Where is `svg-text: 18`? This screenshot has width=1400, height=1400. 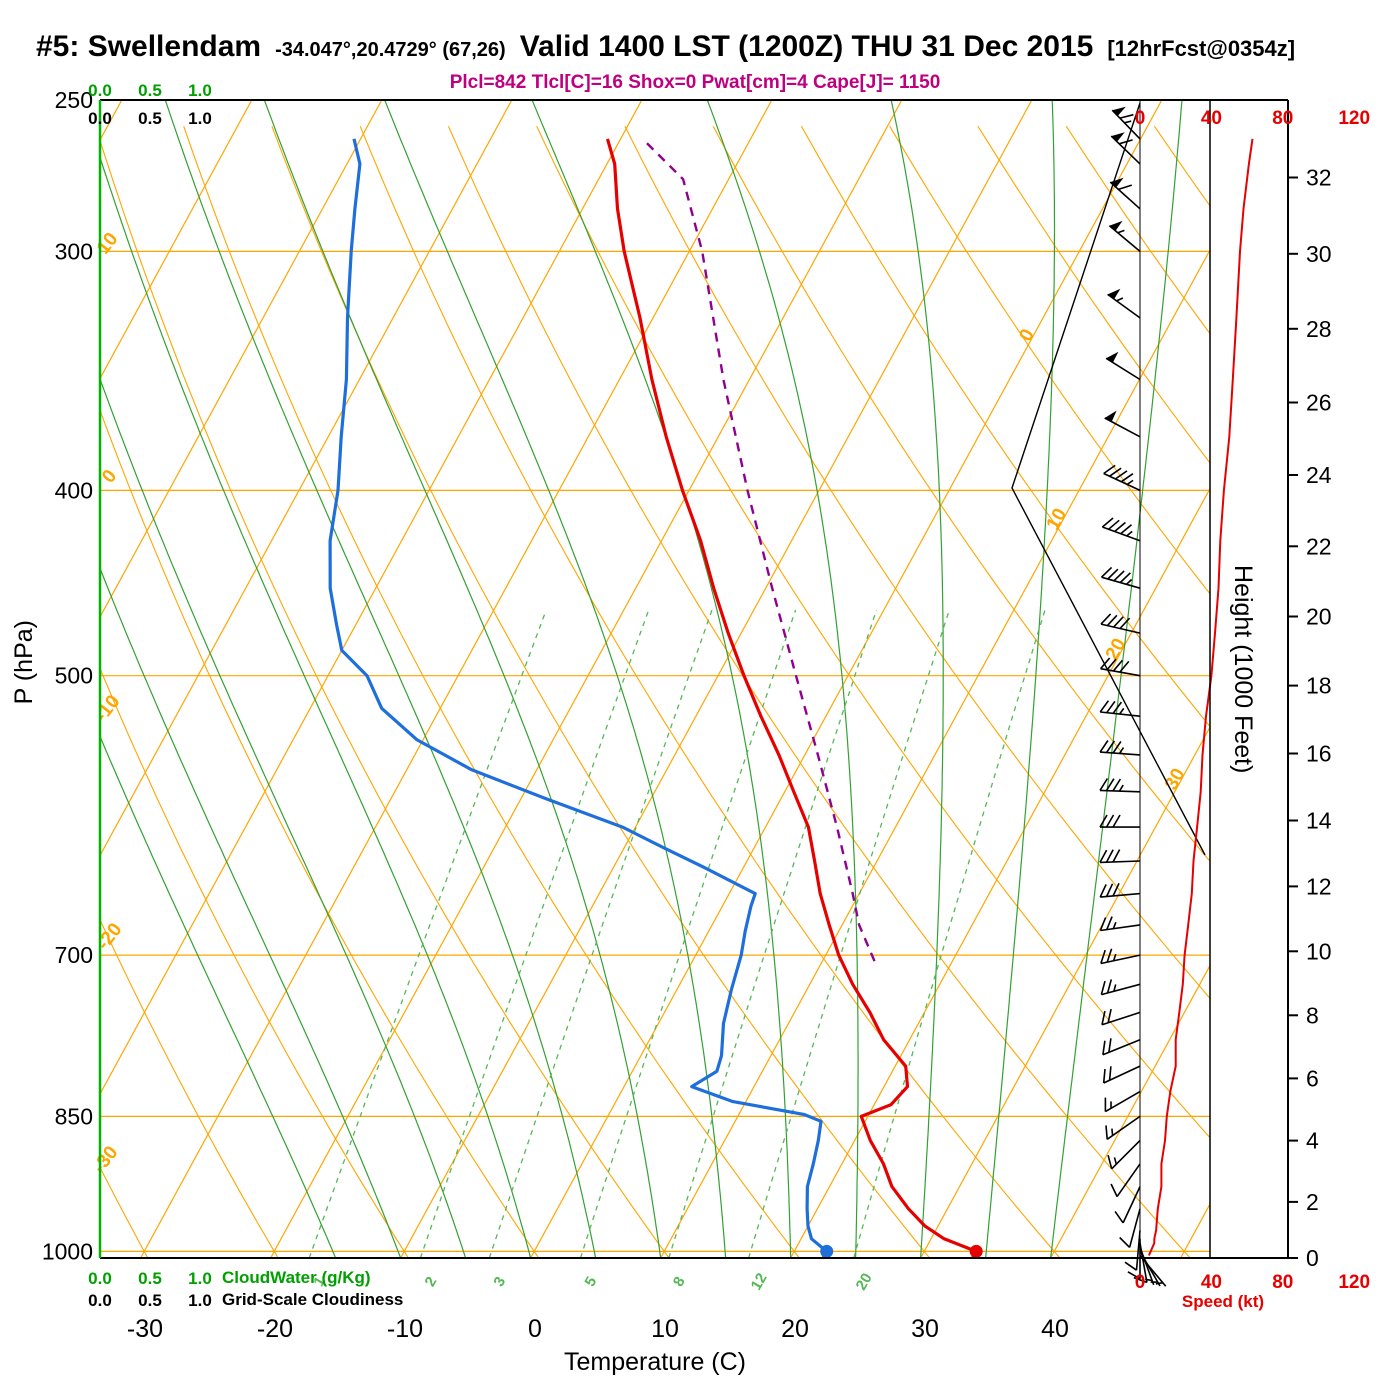 svg-text: 18 is located at coordinates (1319, 686).